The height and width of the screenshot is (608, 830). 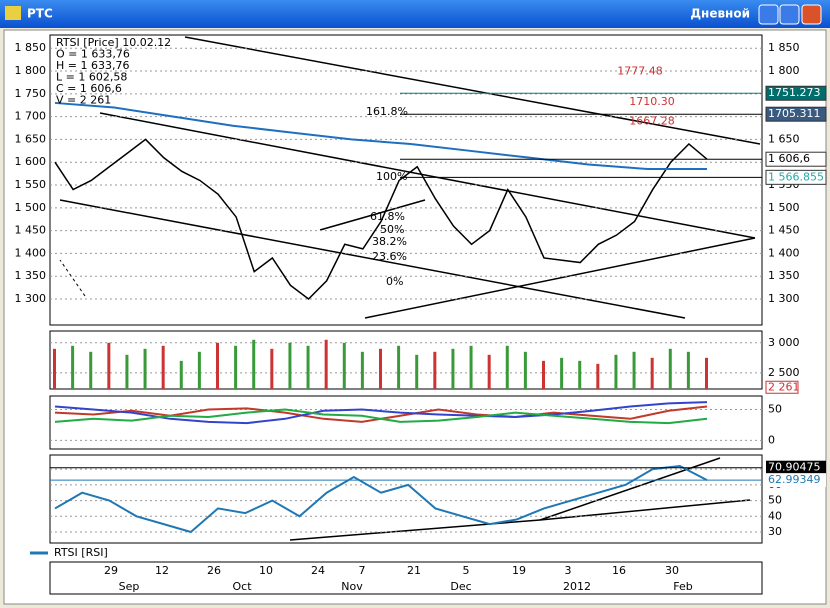 I want to click on day-label: 5, so click(x=466, y=570).